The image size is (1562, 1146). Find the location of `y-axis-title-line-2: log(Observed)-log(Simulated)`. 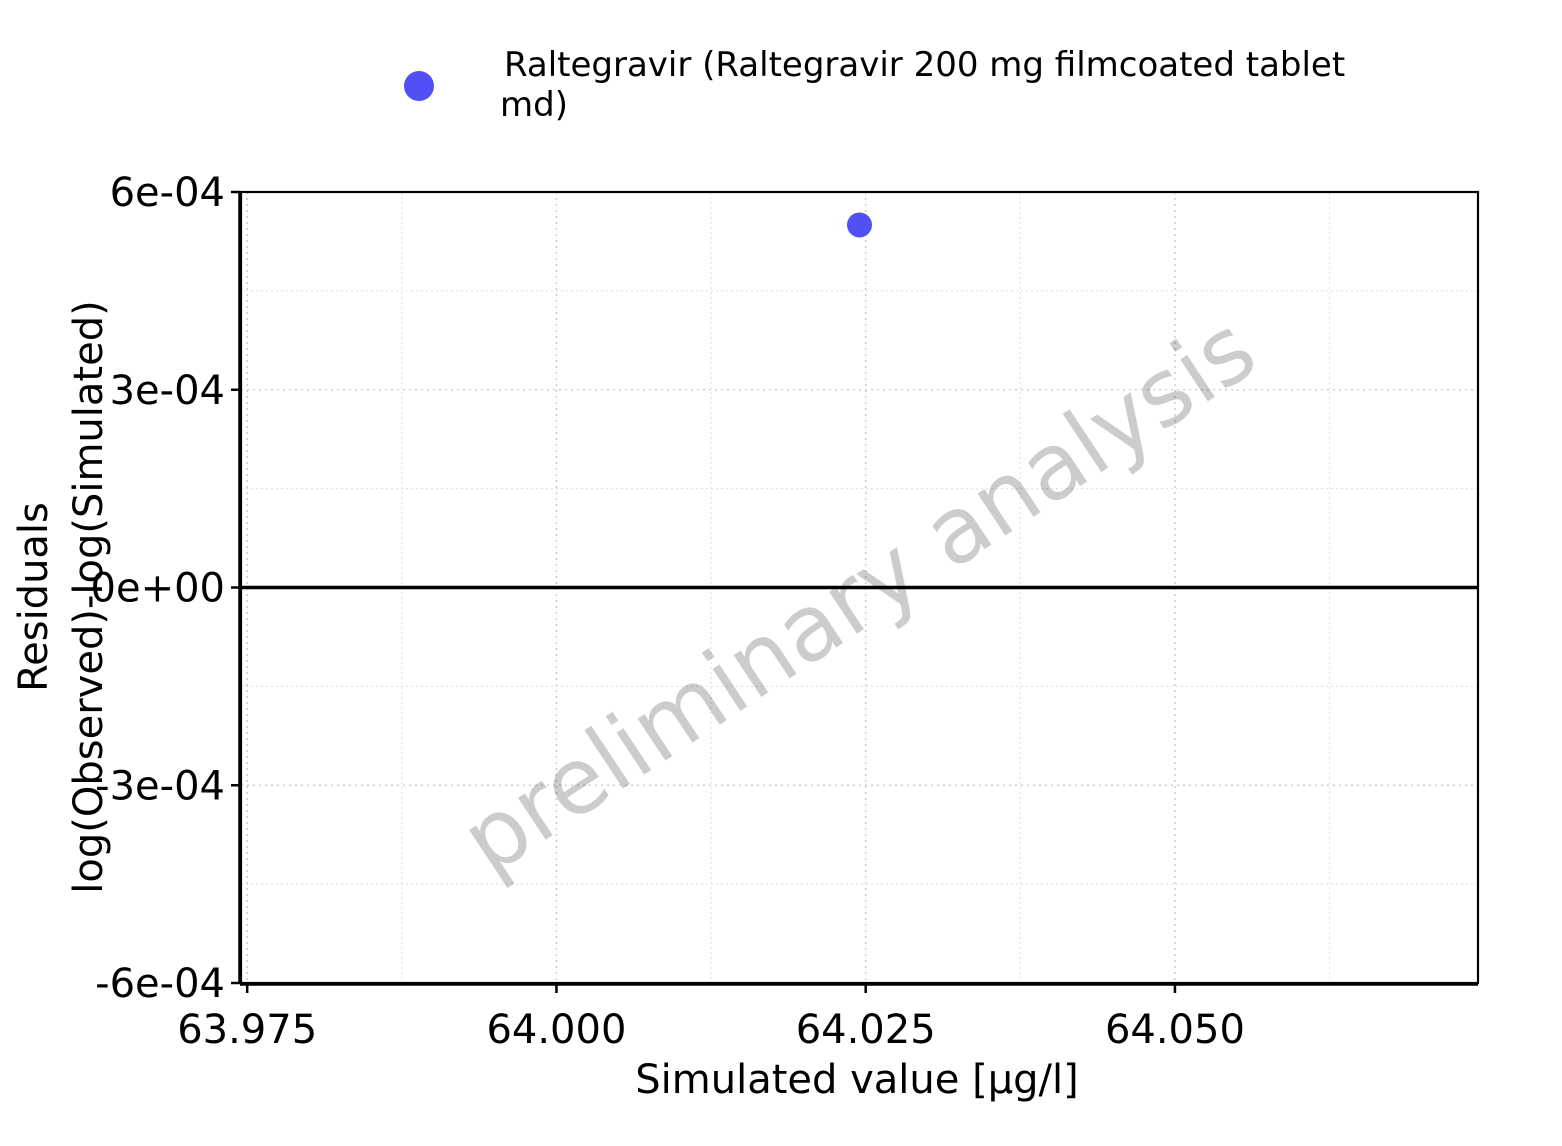

y-axis-title-line-2: log(Observed)-log(Simulated) is located at coordinates (89, 596).